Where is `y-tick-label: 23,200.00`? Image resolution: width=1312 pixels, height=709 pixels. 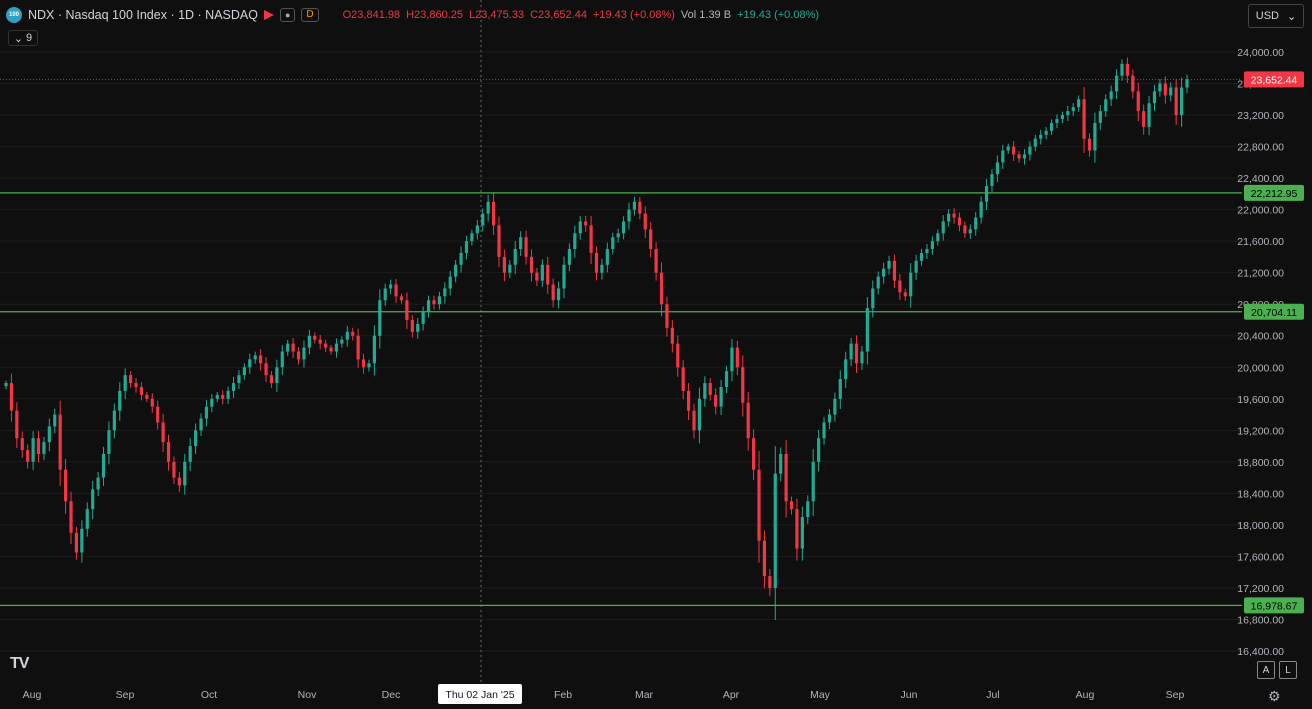
y-tick-label: 23,200.00 is located at coordinates (1260, 116).